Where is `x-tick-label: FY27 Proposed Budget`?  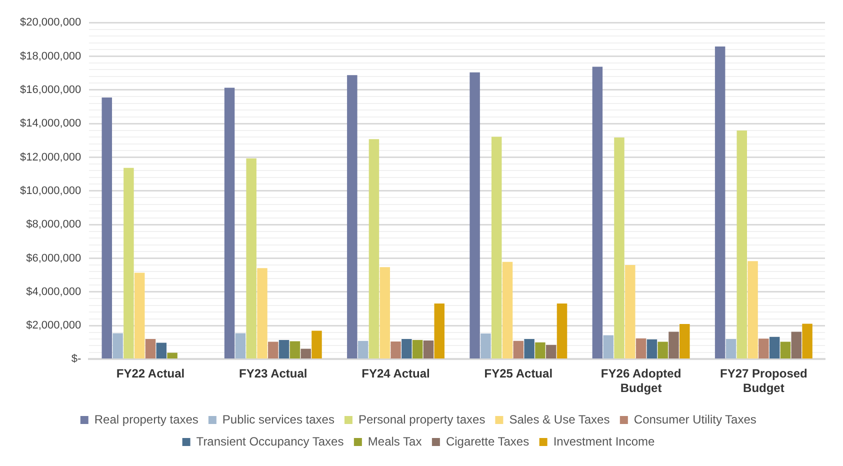 x-tick-label: FY27 Proposed Budget is located at coordinates (764, 381).